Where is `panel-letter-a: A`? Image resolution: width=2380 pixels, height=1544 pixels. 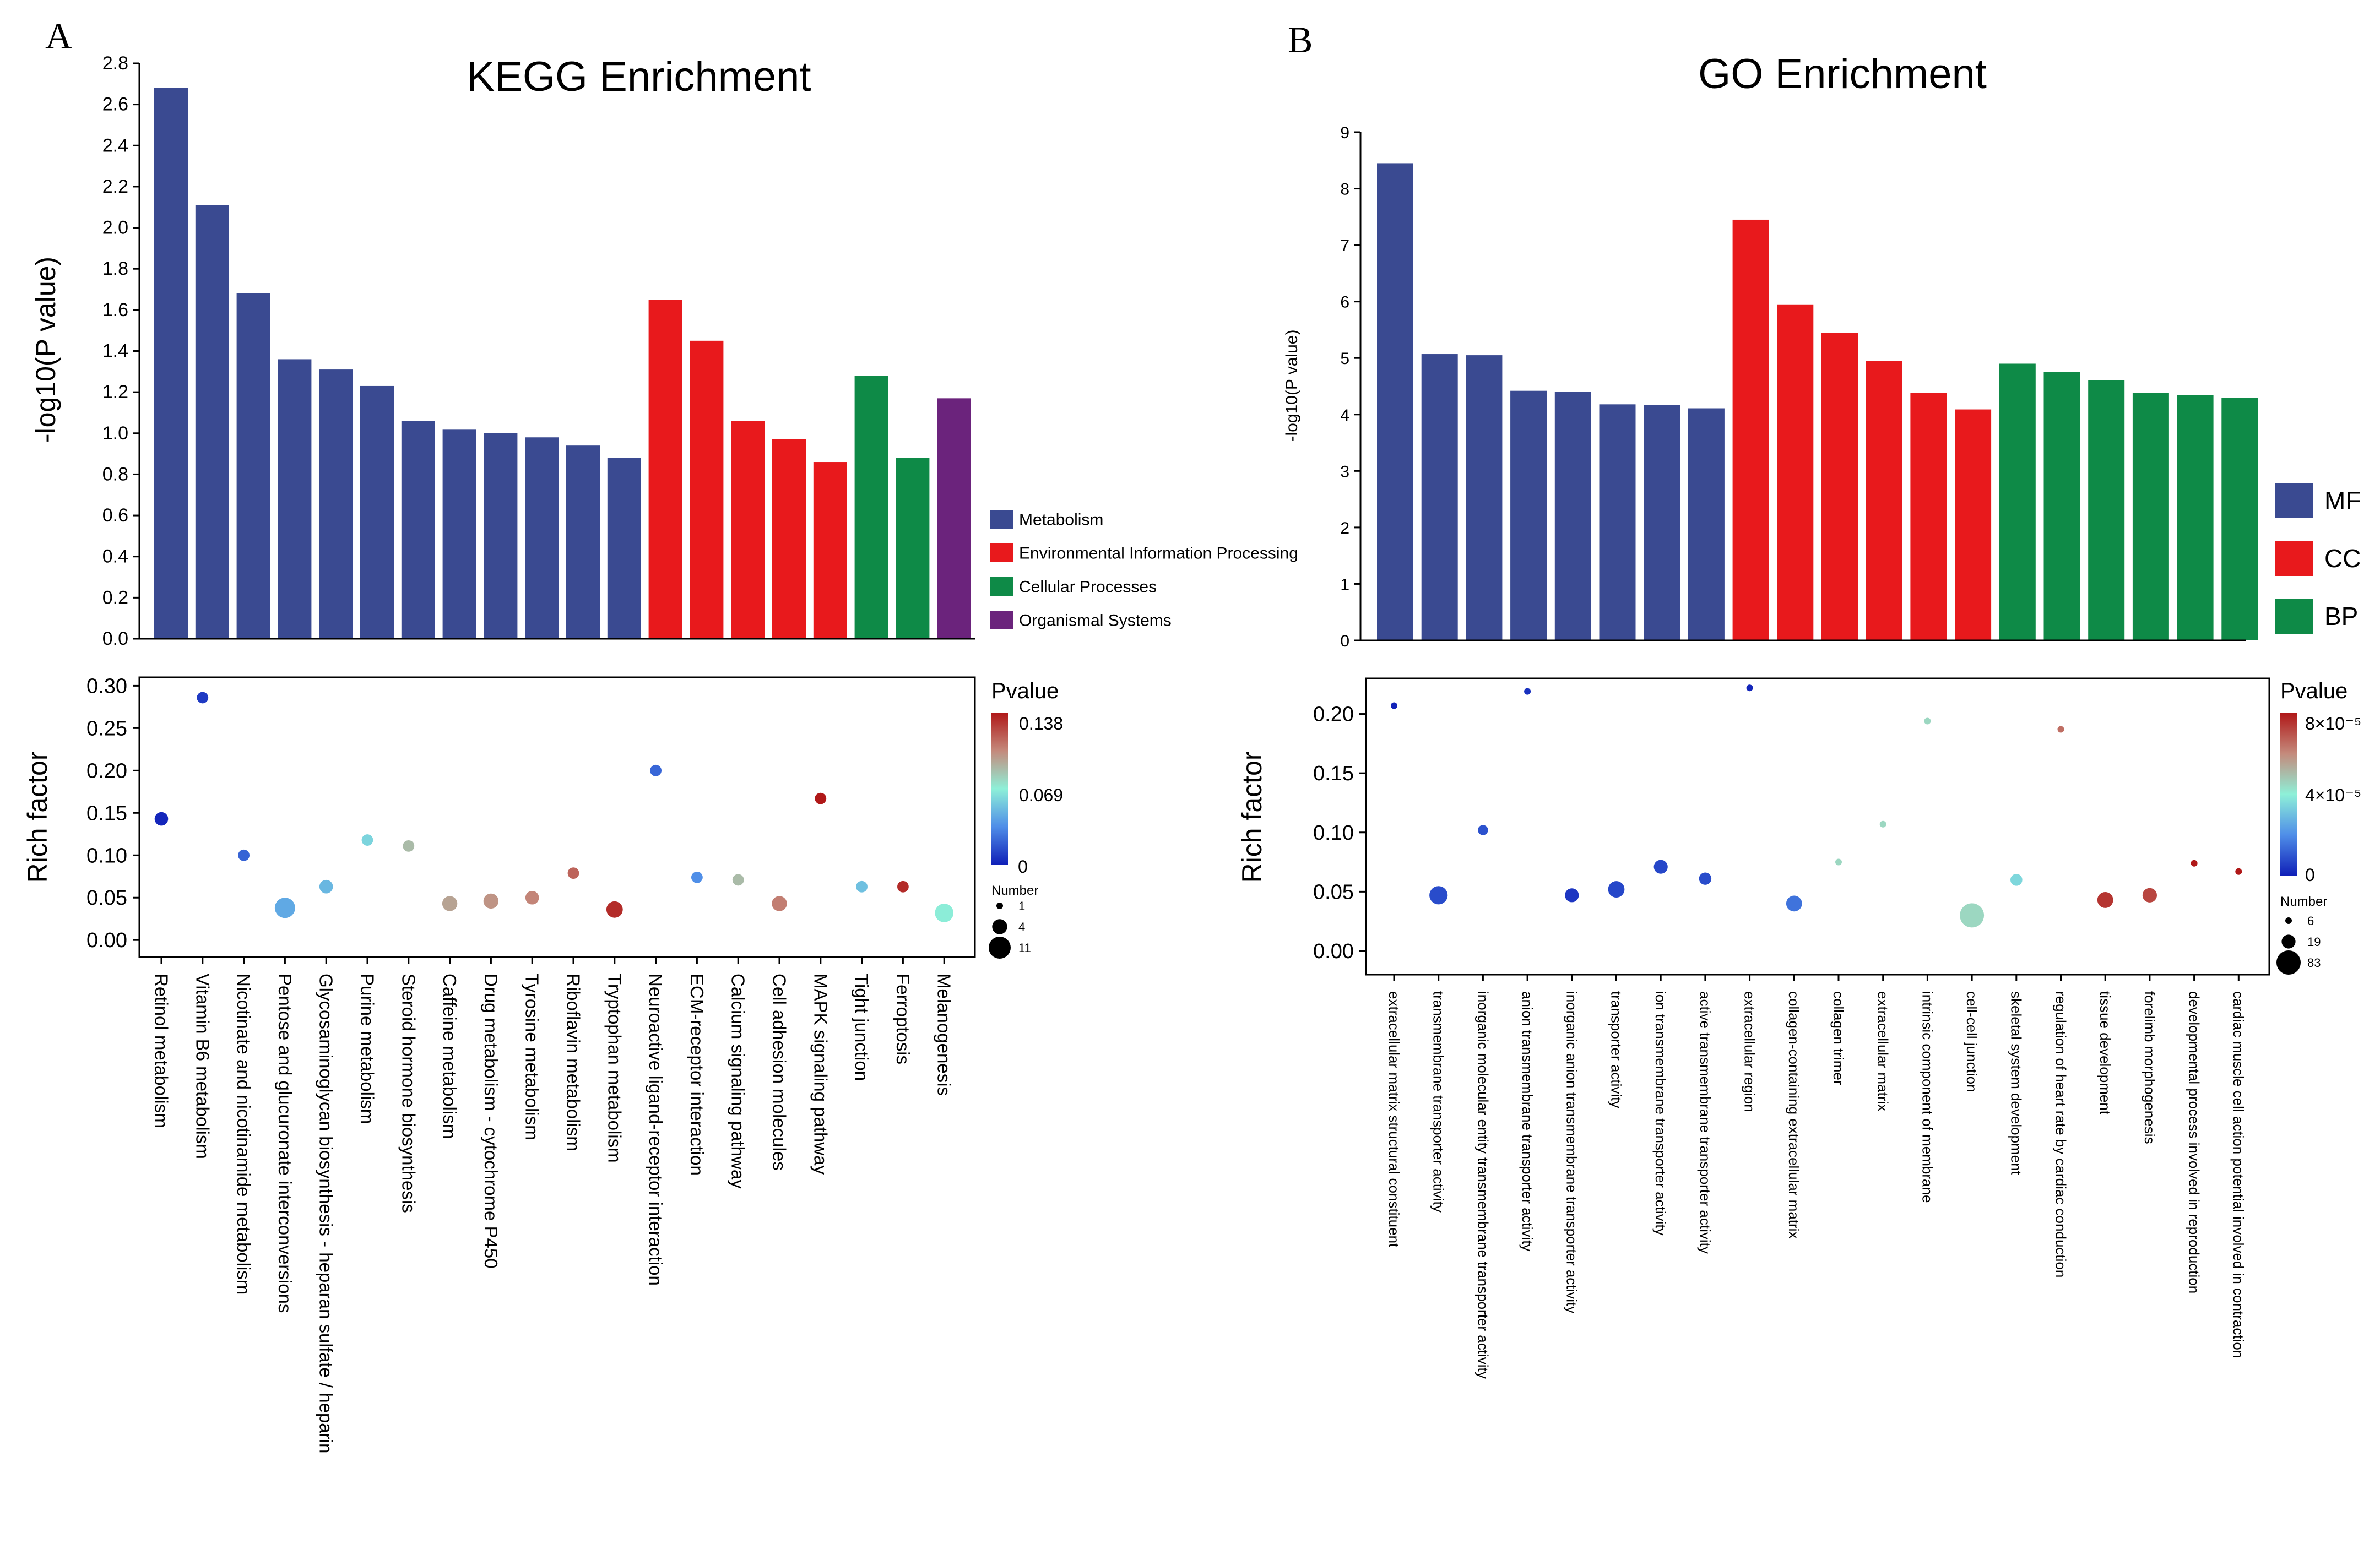 panel-letter-a: A is located at coordinates (58, 36).